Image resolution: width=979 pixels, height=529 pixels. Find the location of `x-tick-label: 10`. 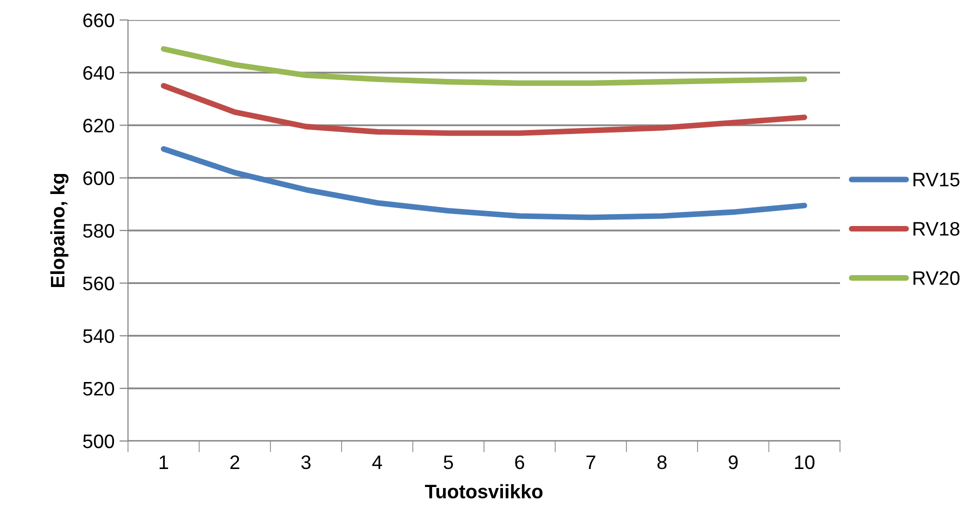

x-tick-label: 10 is located at coordinates (804, 462).